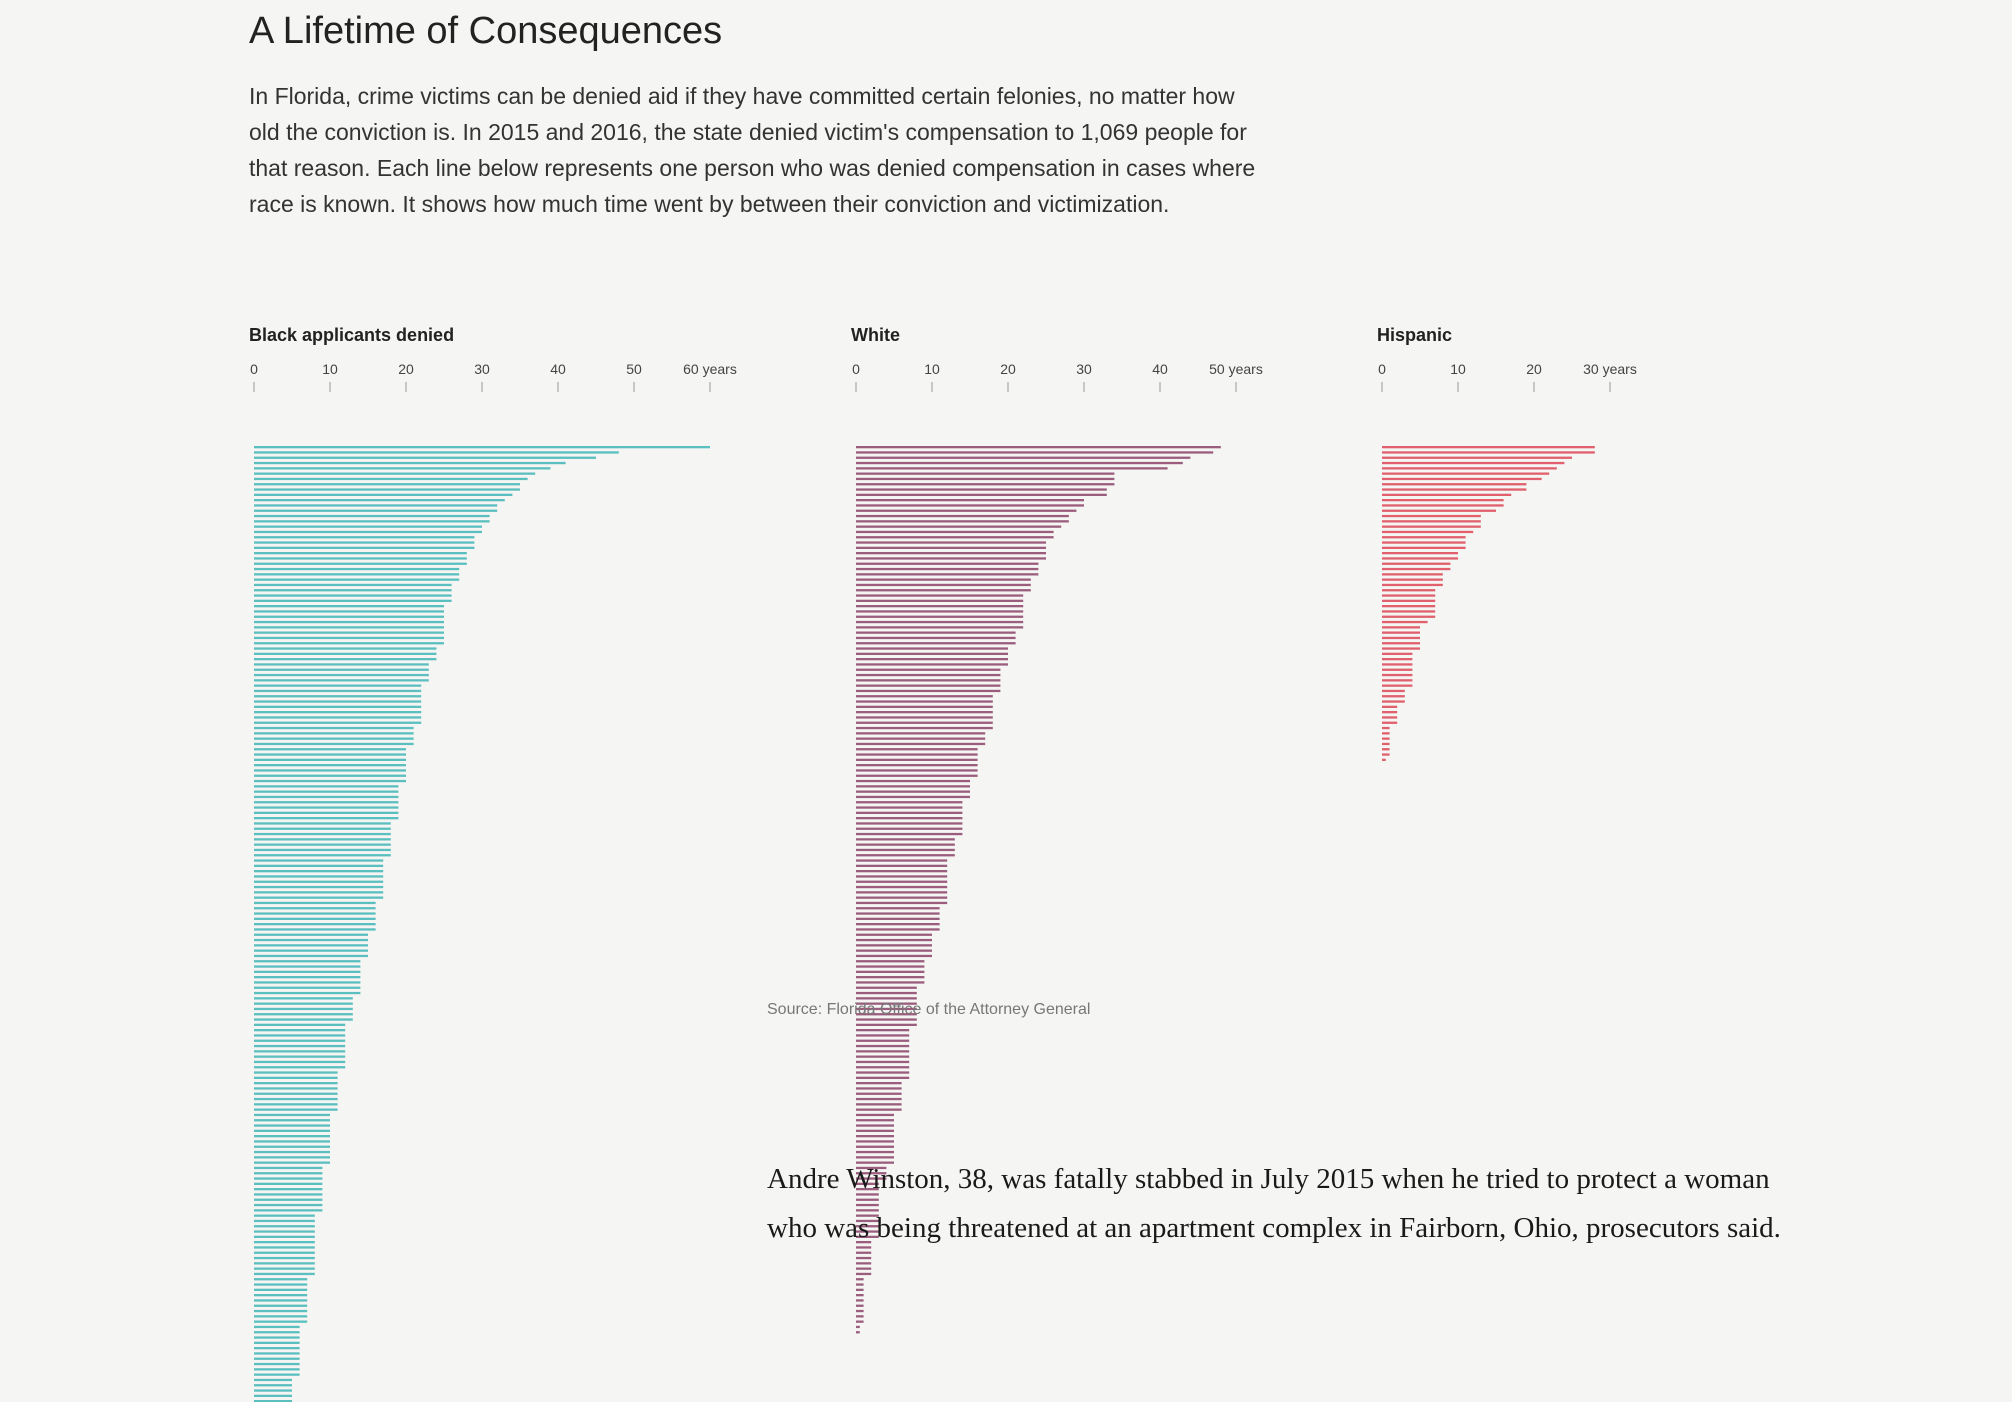  Describe the element at coordinates (1458, 369) in the screenshot. I see `tick-label-hispanic: 10` at that location.